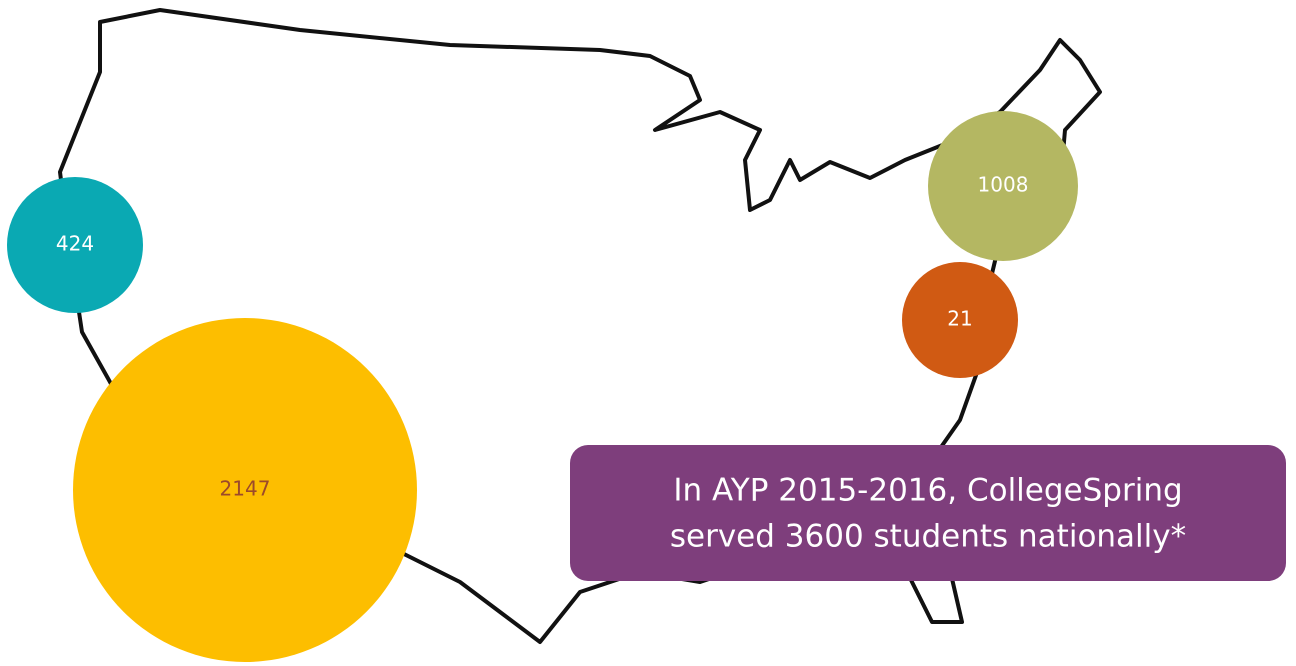 The height and width of the screenshot is (666, 1296). Describe the element at coordinates (927, 491) in the screenshot. I see `callout-line: In AYP 2015-2016, CollegeSpring` at that location.